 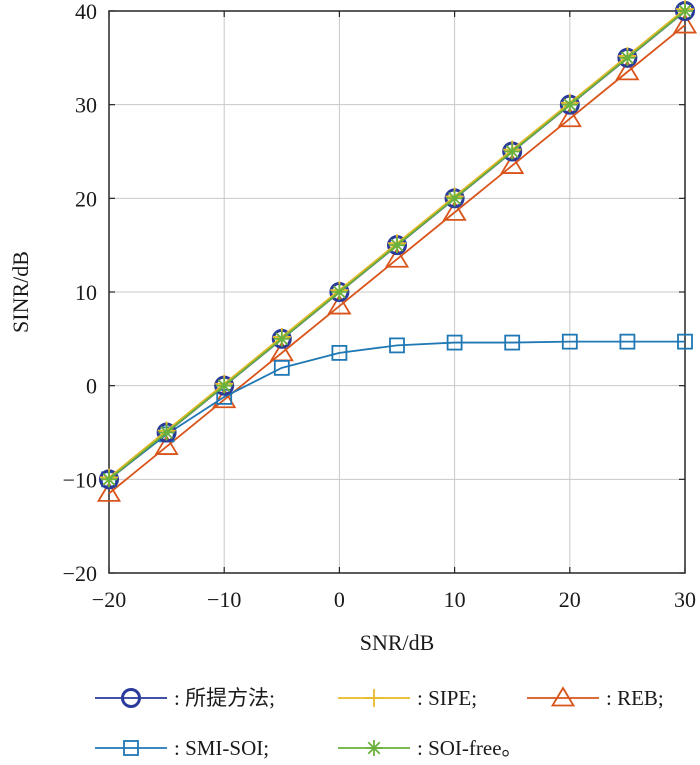 I want to click on x-tick-label: −10, so click(x=224, y=599).